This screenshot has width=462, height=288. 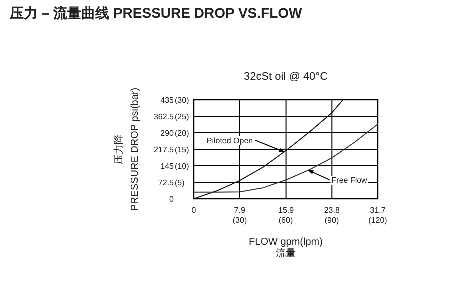 What do you see at coordinates (182, 166) in the screenshot?
I see `y2-tick-label: (10)` at bounding box center [182, 166].